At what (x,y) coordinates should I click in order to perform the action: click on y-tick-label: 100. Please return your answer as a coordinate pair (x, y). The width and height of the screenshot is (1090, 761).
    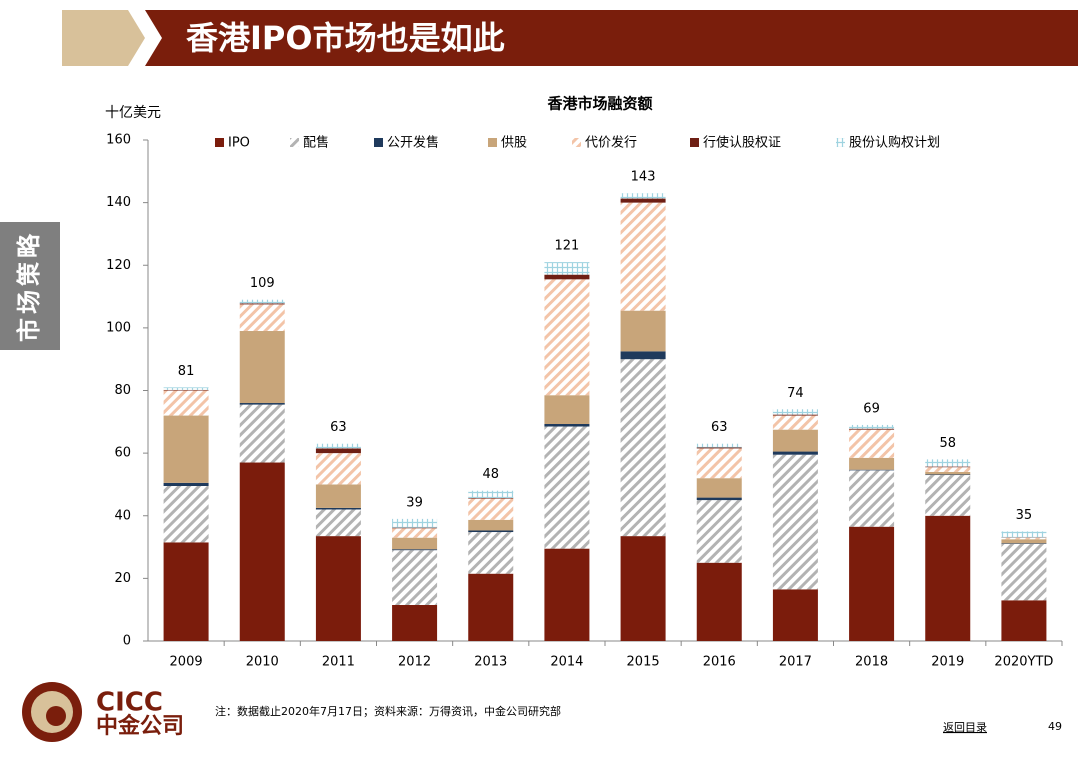
    Looking at the image, I should click on (118, 327).